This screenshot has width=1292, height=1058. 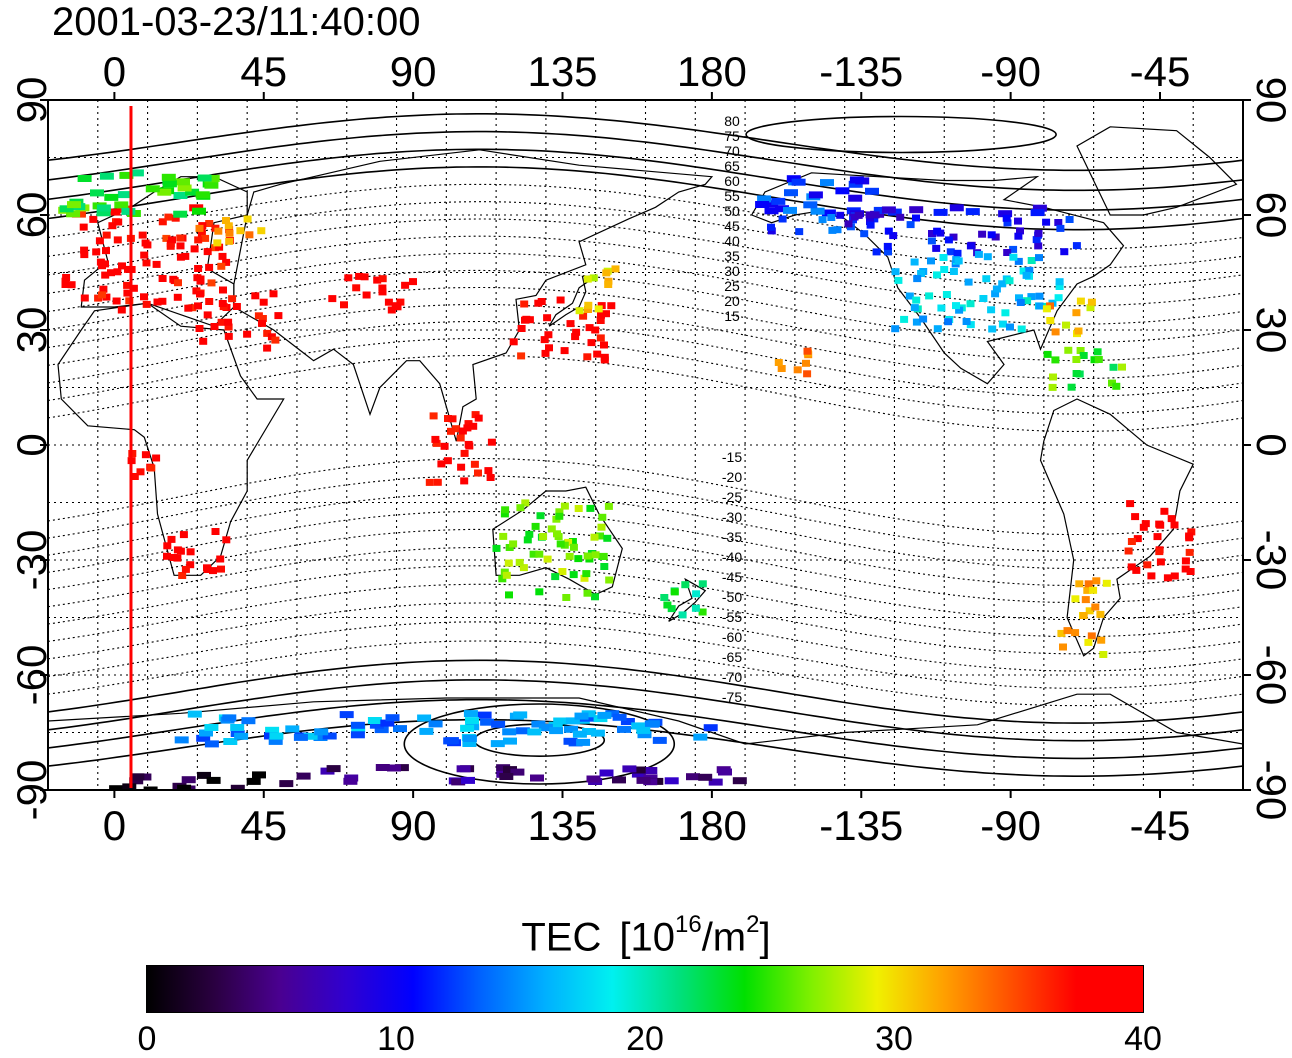 I want to click on y-tick-label-left: 0, so click(x=31, y=444).